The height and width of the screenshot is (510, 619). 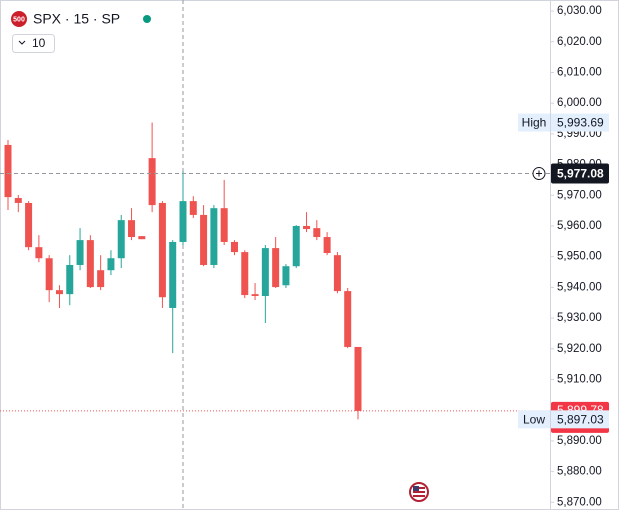 I want to click on indicator-input, so click(x=33, y=43).